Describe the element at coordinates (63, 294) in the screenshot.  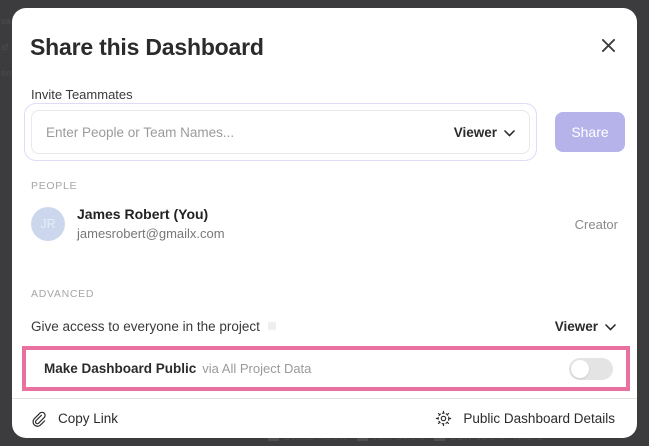
I see `advanced-section-label: ADVANCED` at that location.